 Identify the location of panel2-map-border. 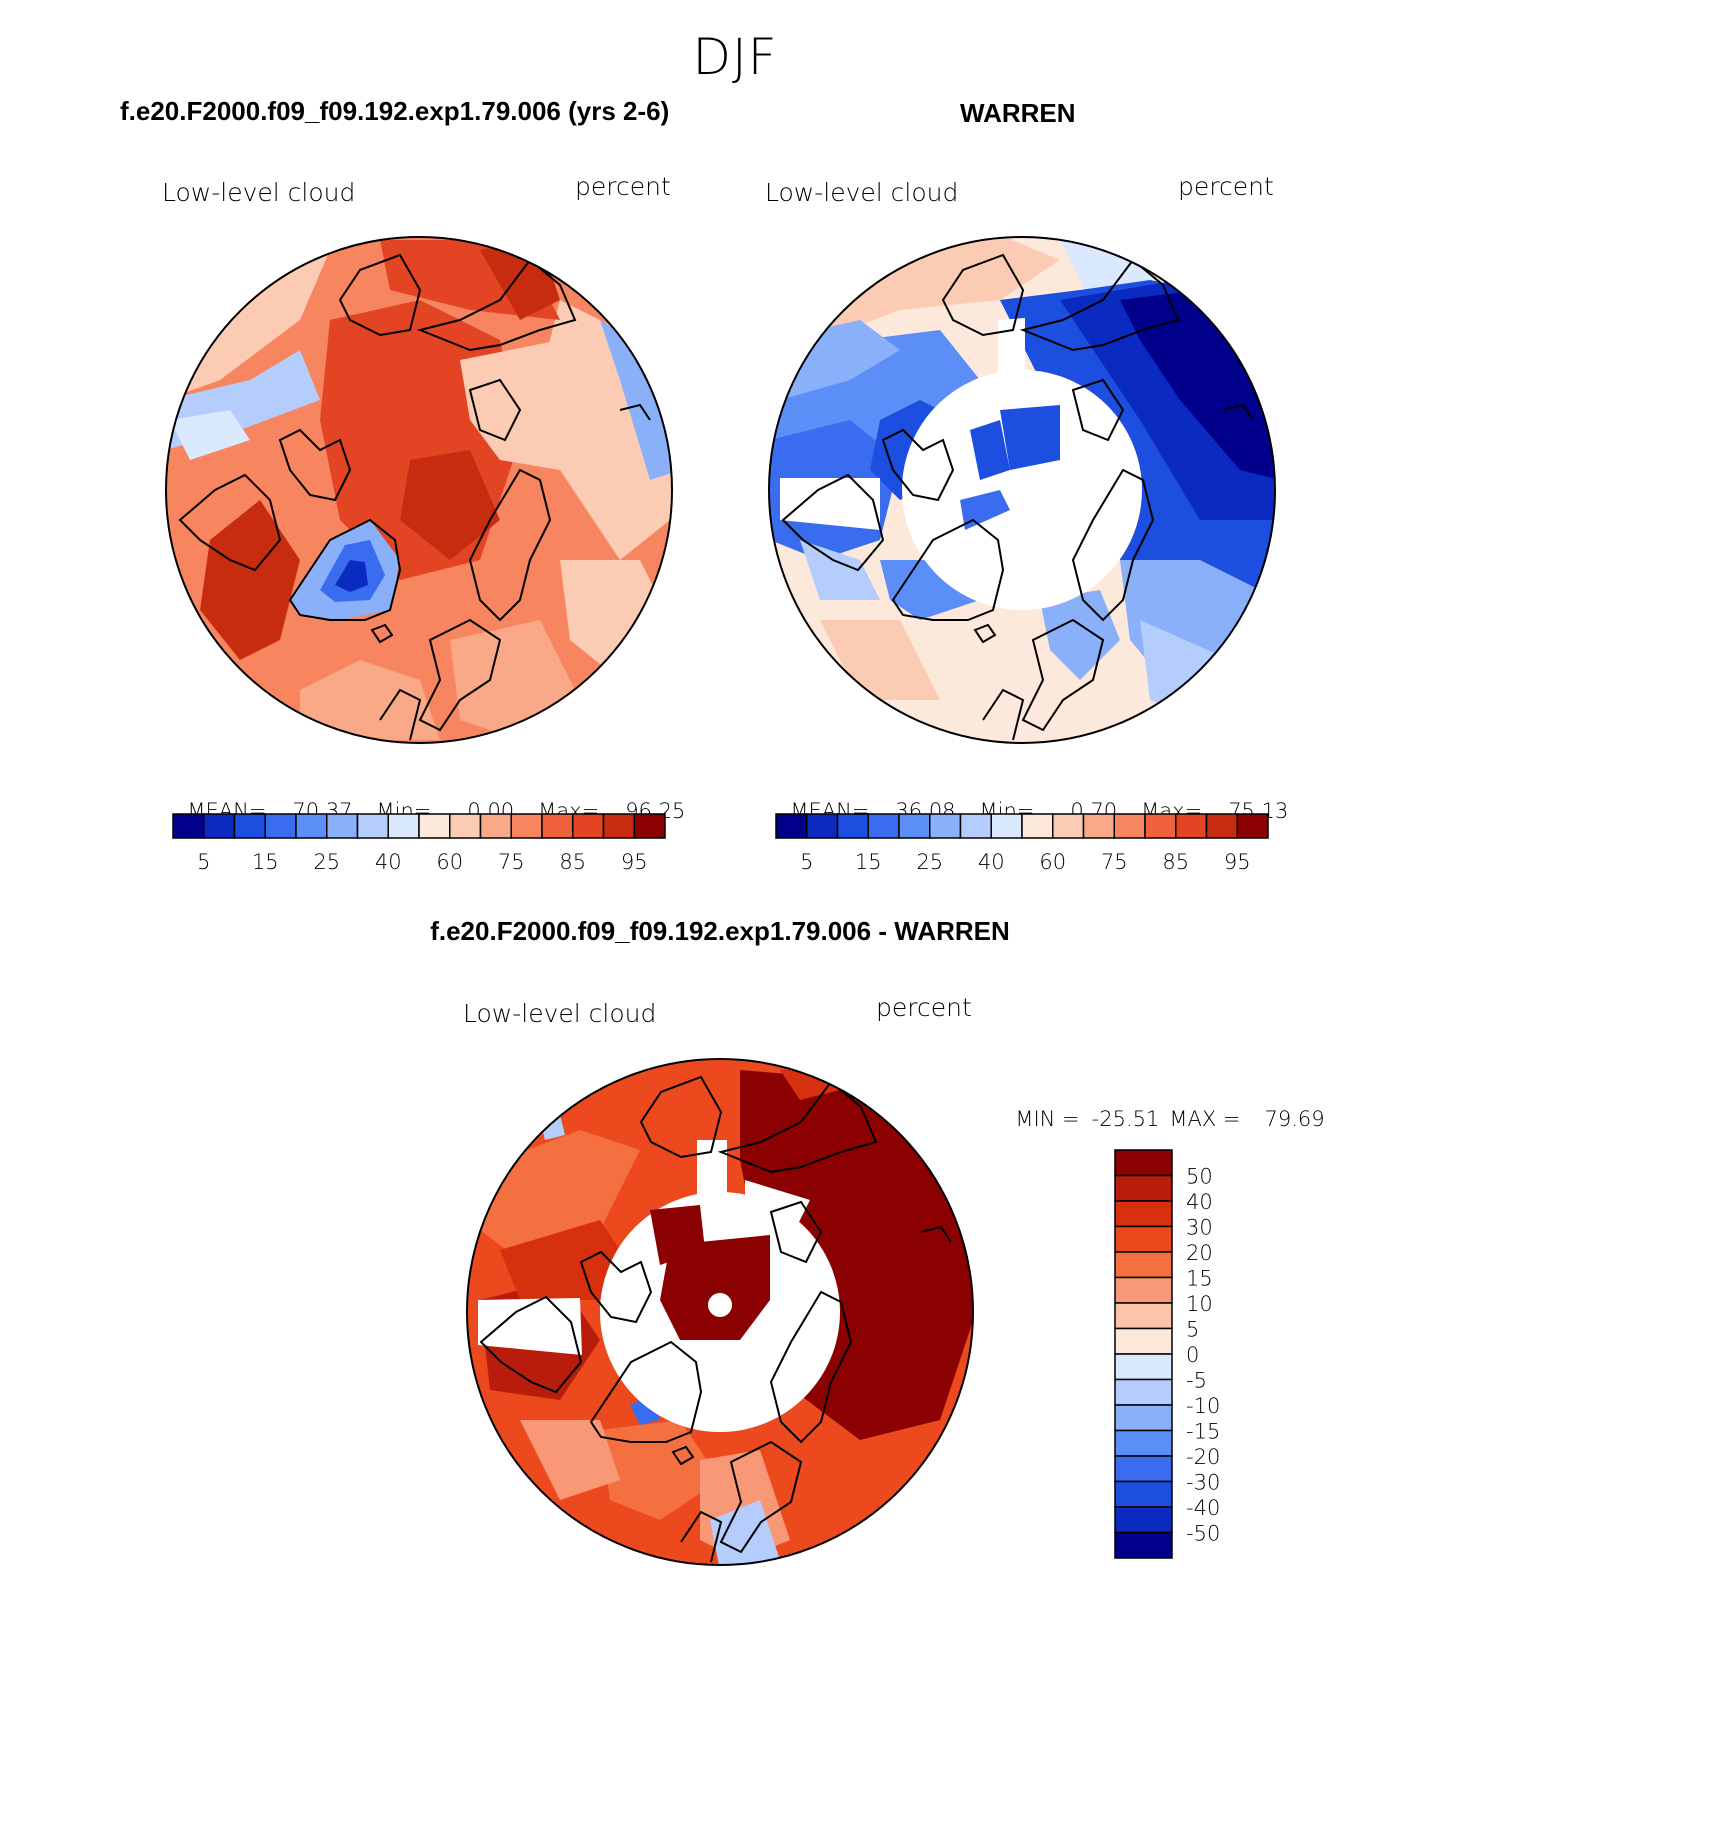
(1022, 490).